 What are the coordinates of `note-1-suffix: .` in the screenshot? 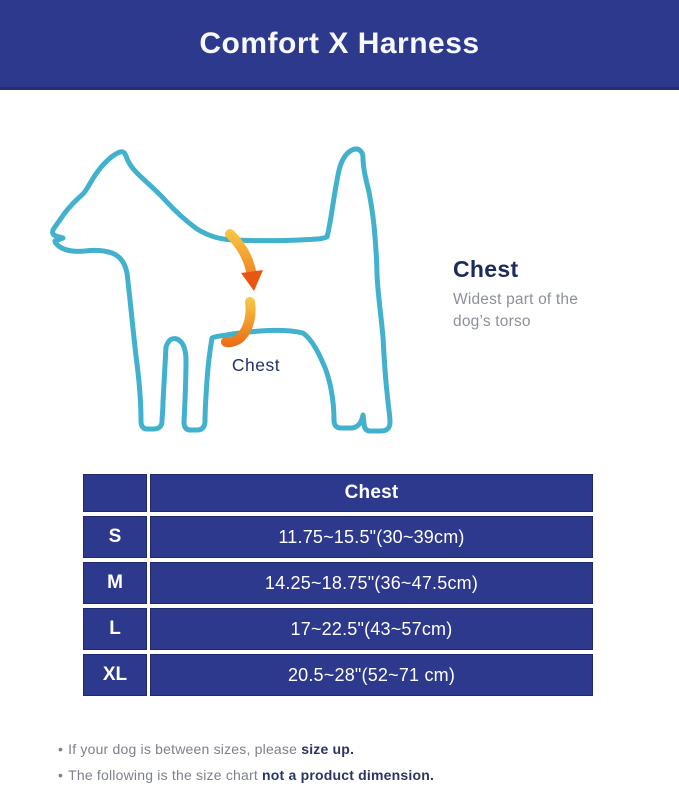 It's located at (352, 749).